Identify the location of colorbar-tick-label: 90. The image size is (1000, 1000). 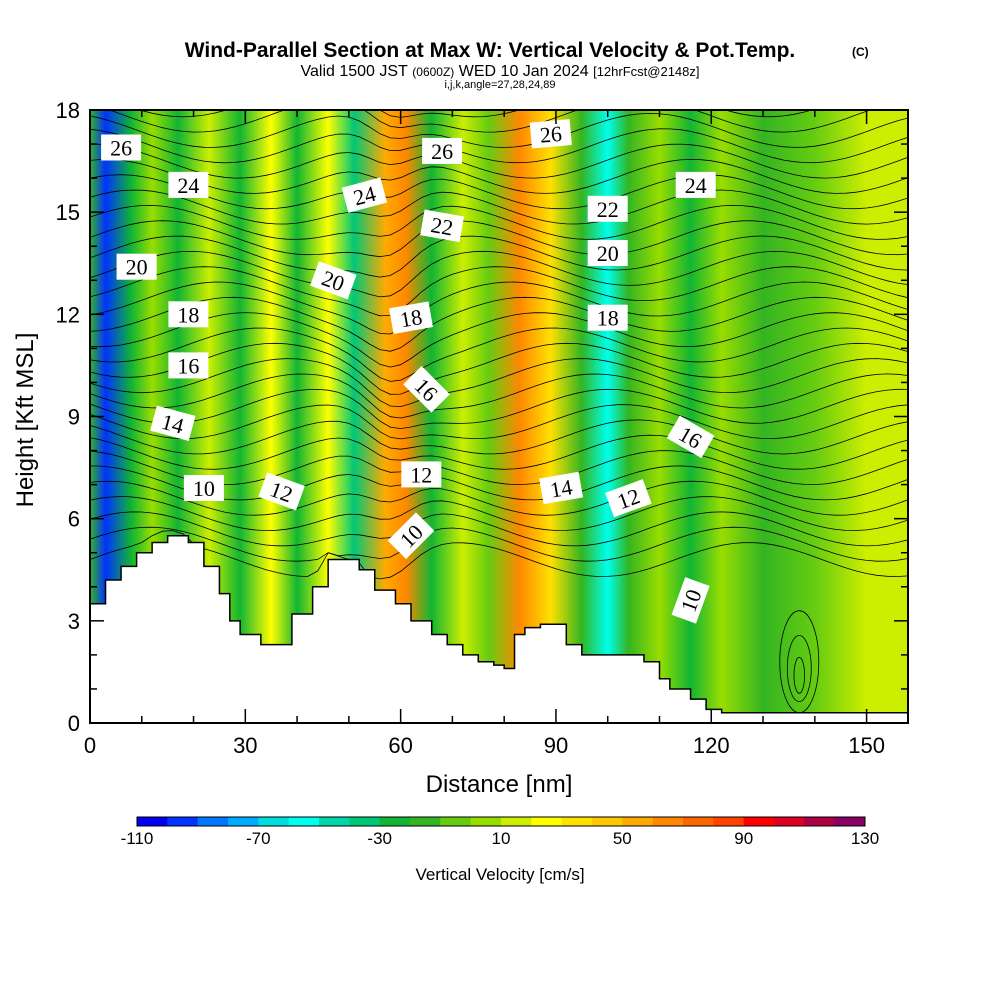
(743, 838).